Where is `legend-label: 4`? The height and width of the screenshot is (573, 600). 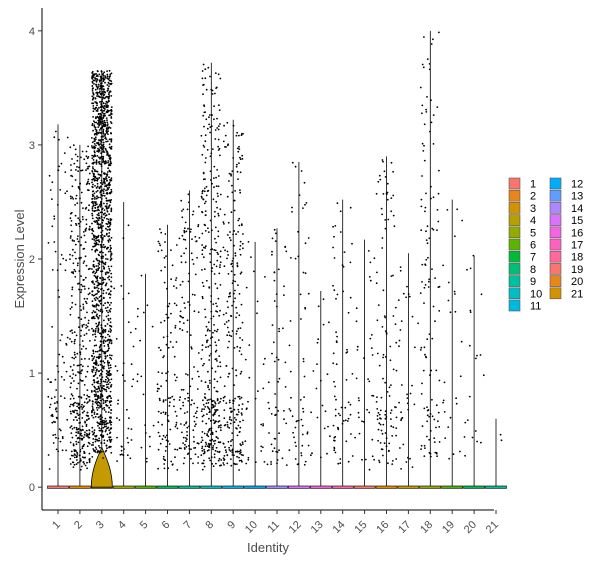 legend-label: 4 is located at coordinates (533, 221).